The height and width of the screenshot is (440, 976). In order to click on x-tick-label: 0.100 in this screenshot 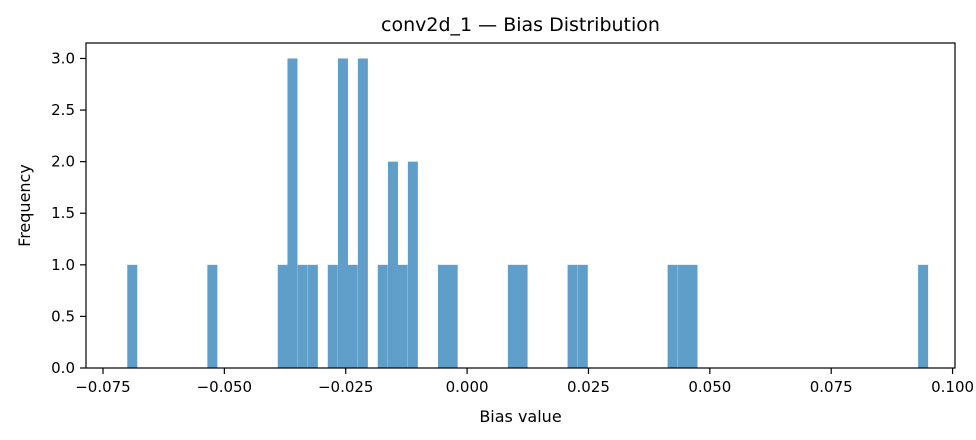, I will do `click(952, 387)`.